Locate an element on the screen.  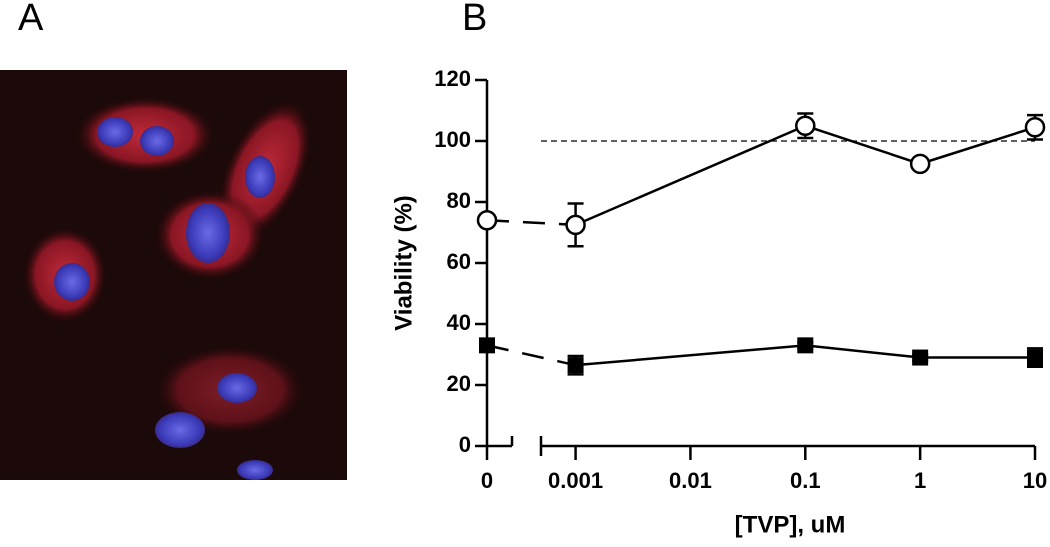
x-tick-label: 0.001 is located at coordinates (575, 480).